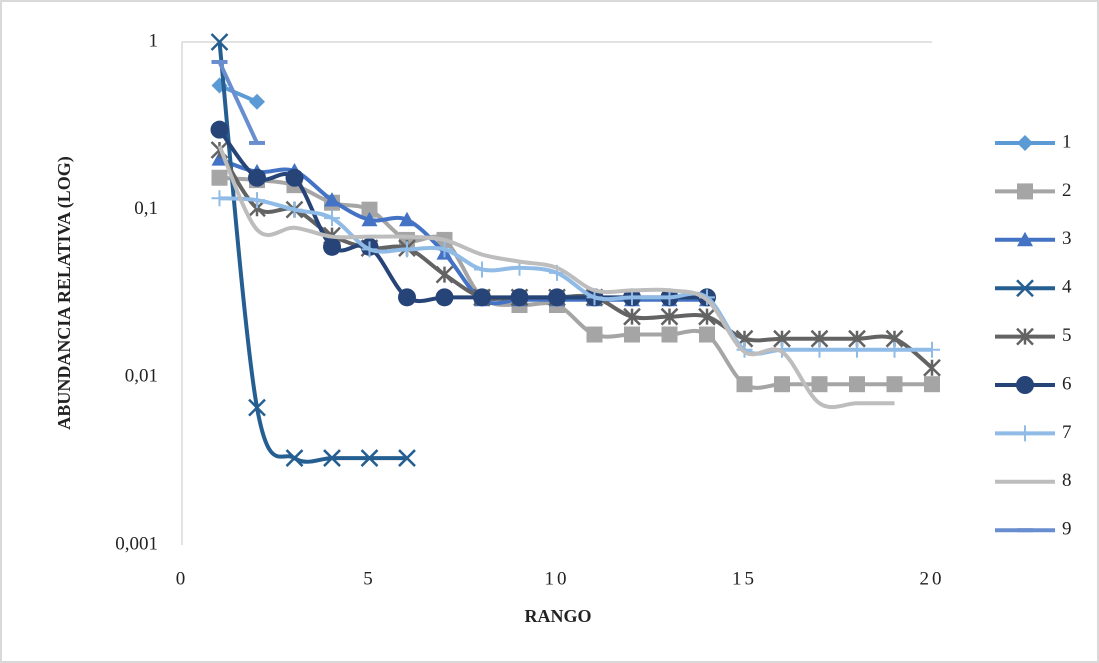 This screenshot has width=1099, height=663. What do you see at coordinates (557, 578) in the screenshot?
I see `x-tick-label: 10` at bounding box center [557, 578].